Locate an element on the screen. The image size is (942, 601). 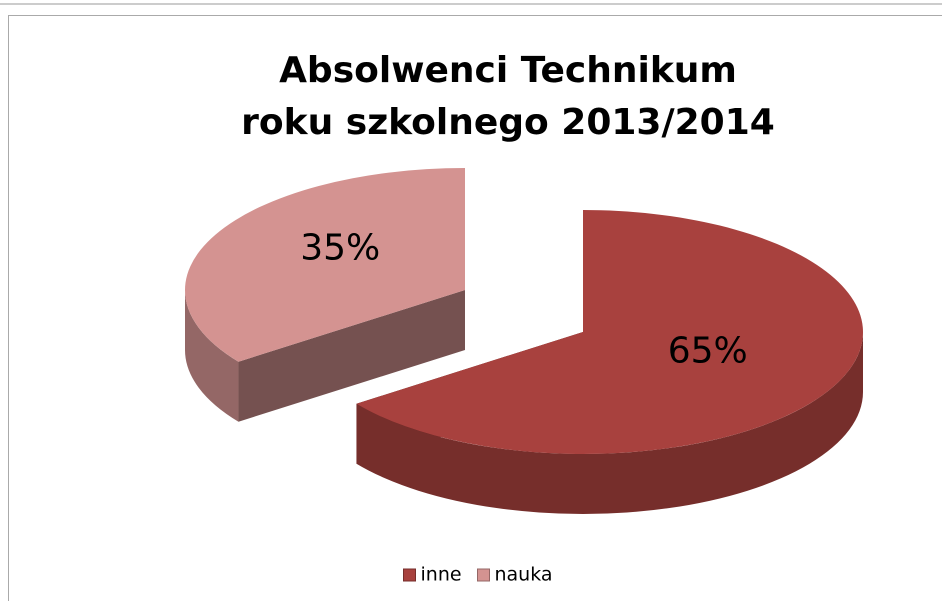
chart-title: Absolwenci Technikum is located at coordinates (508, 70).